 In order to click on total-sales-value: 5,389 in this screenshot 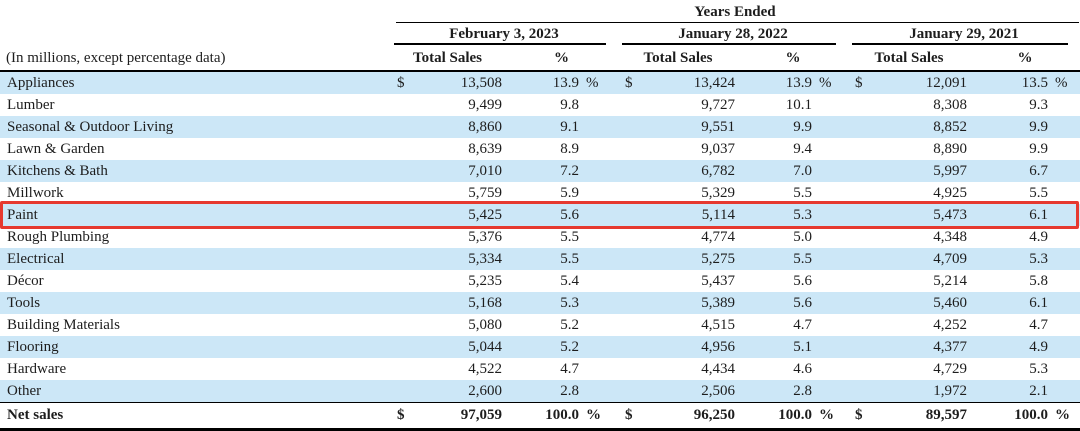, I will do `click(718, 302)`.